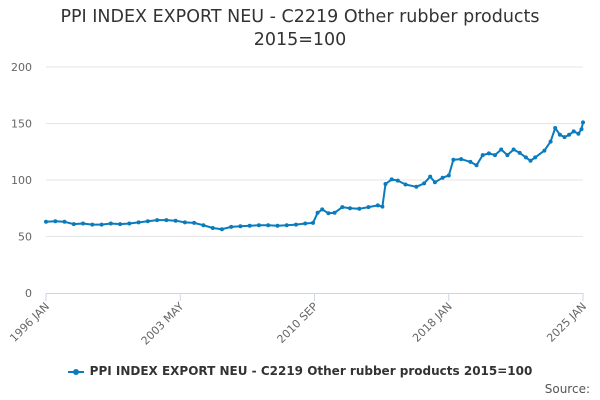  Describe the element at coordinates (28, 293) in the screenshot. I see `y-tick-label: 0` at that location.